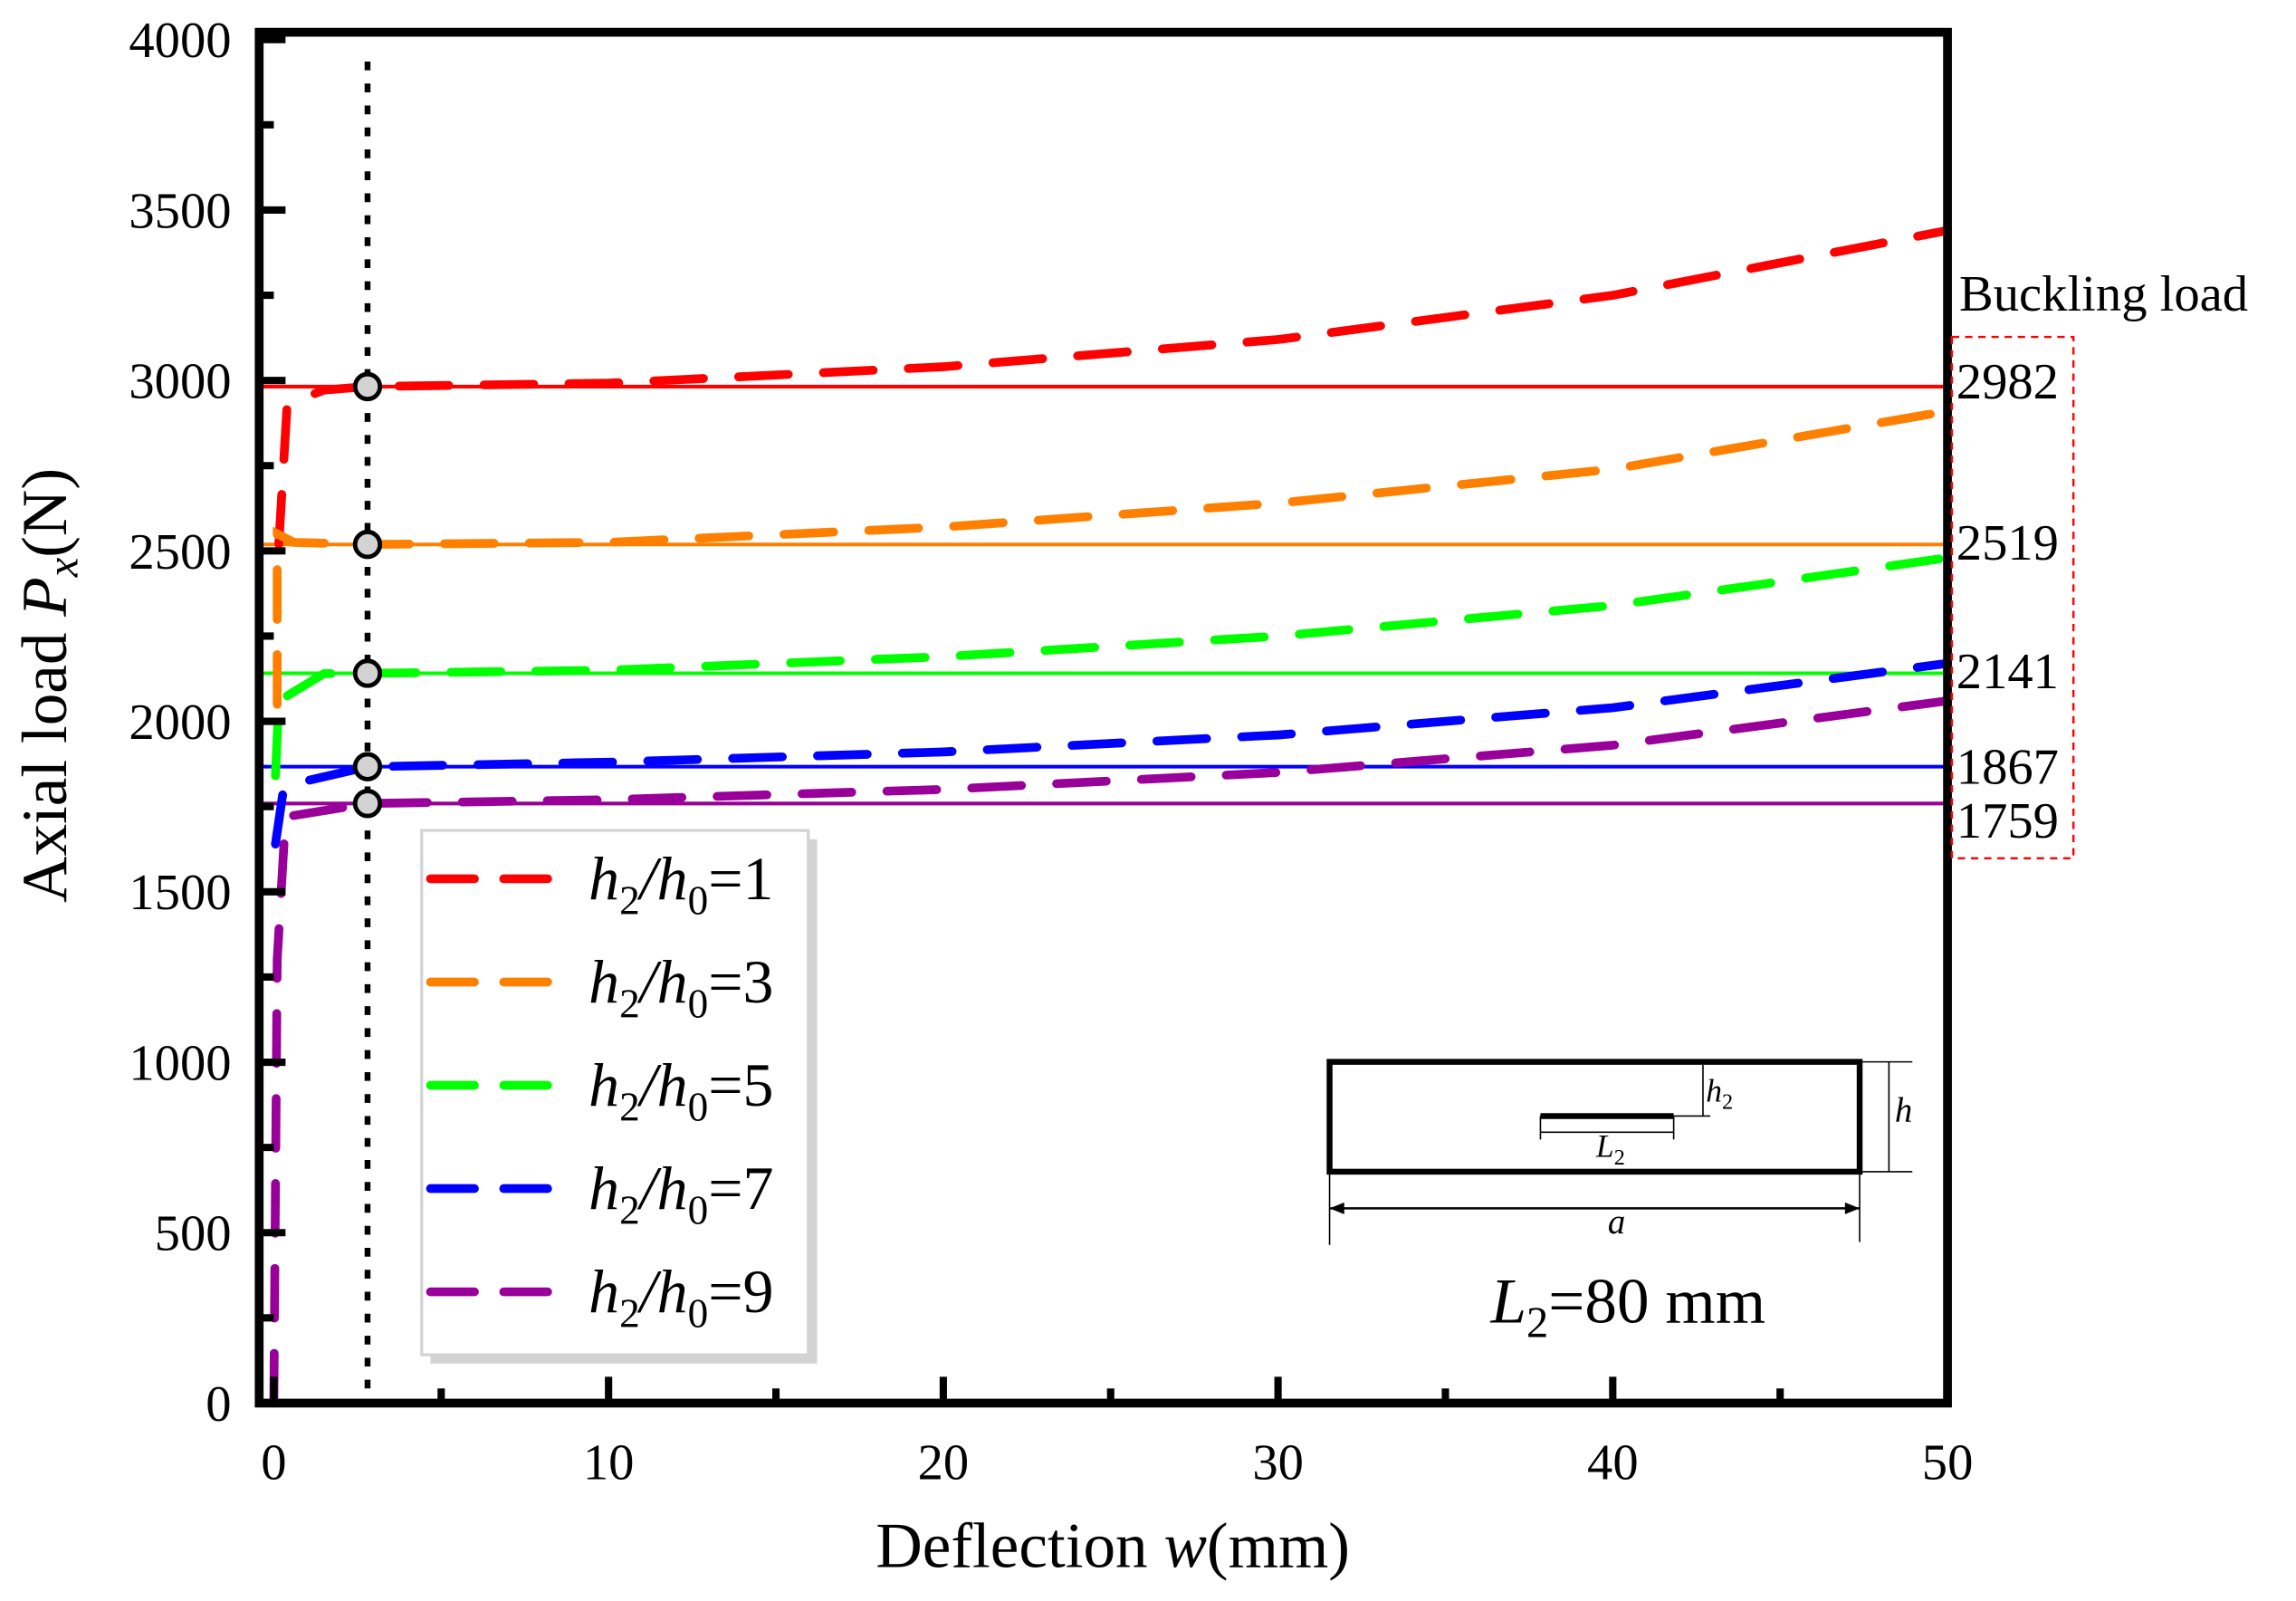  Describe the element at coordinates (1610, 1149) in the screenshot. I see `L2-label: L2` at that location.